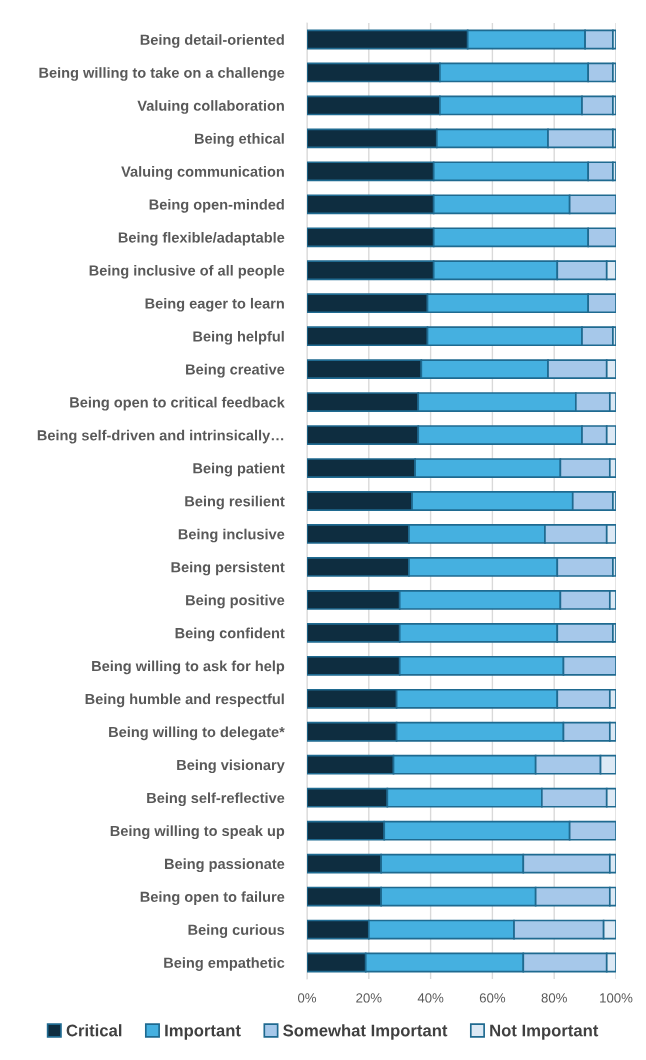 This screenshot has width=646, height=1060. Describe the element at coordinates (239, 469) in the screenshot. I see `y-tick-label: Being patient` at that location.